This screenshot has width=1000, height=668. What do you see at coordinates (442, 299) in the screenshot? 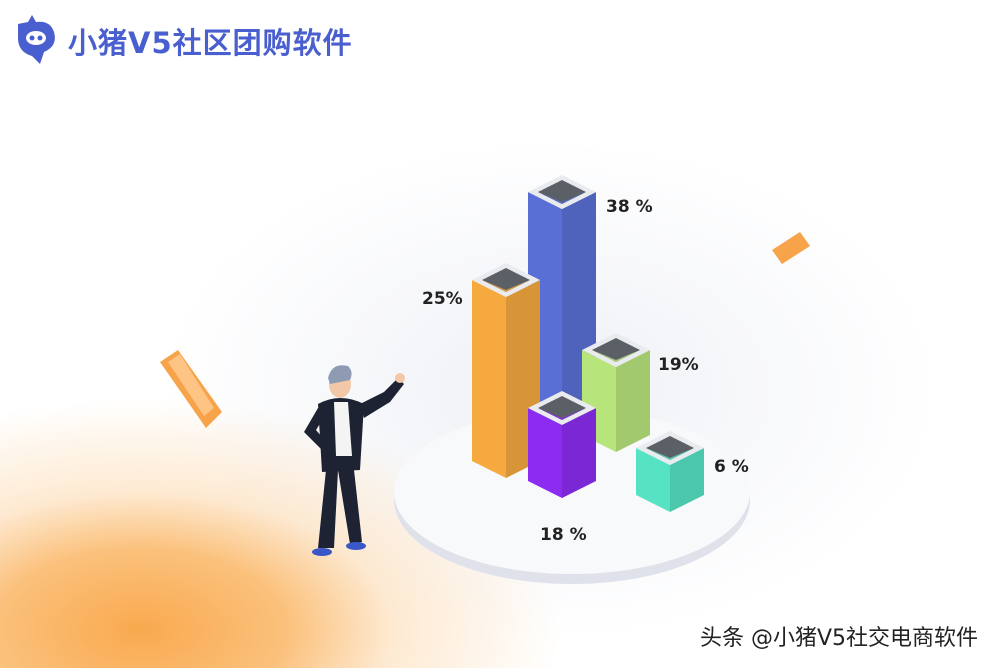
I see `bar-value-label: 25%` at bounding box center [442, 299].